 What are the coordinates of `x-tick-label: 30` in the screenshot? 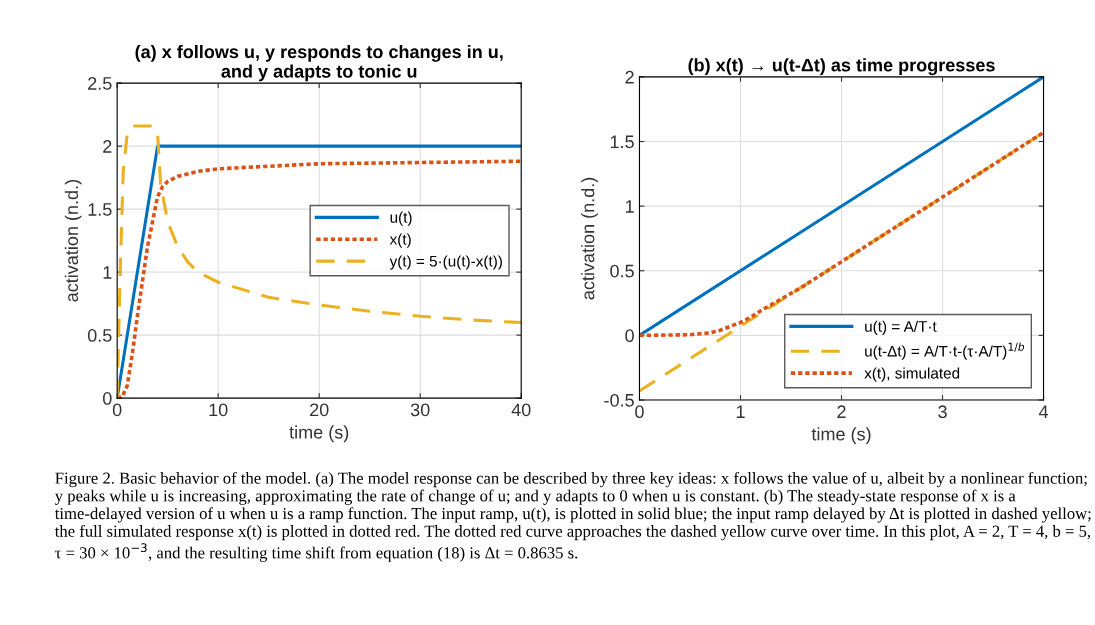 It's located at (420, 410).